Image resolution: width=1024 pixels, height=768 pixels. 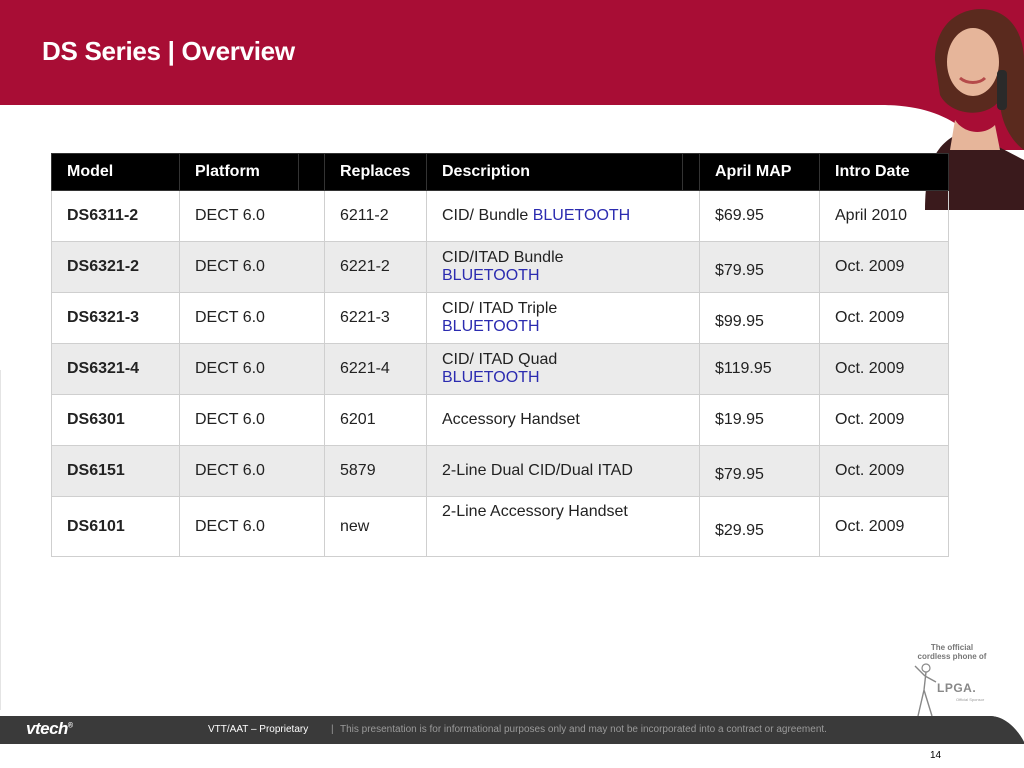 I want to click on map-cell: $29.95, so click(x=759, y=526).